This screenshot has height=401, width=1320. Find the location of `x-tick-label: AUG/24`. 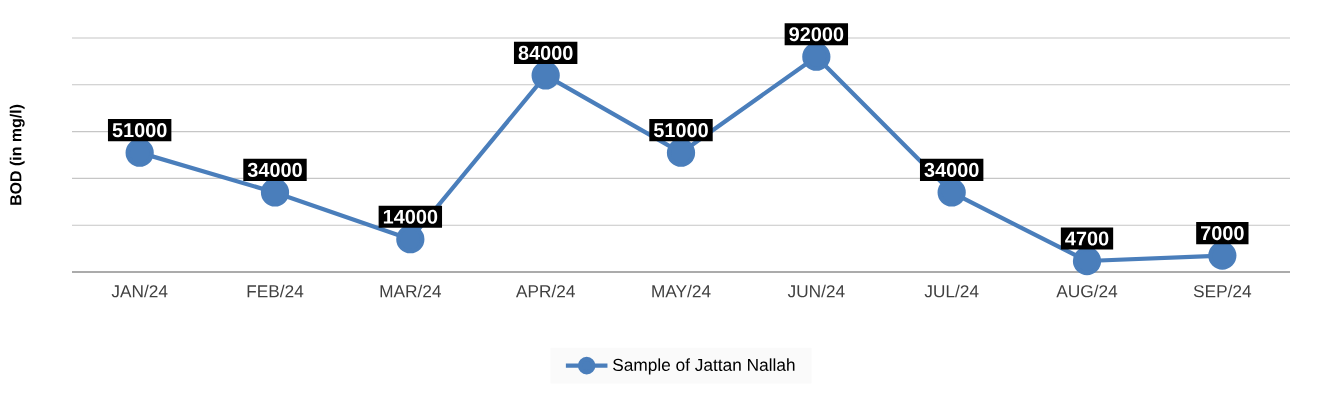

x-tick-label: AUG/24 is located at coordinates (1087, 291).